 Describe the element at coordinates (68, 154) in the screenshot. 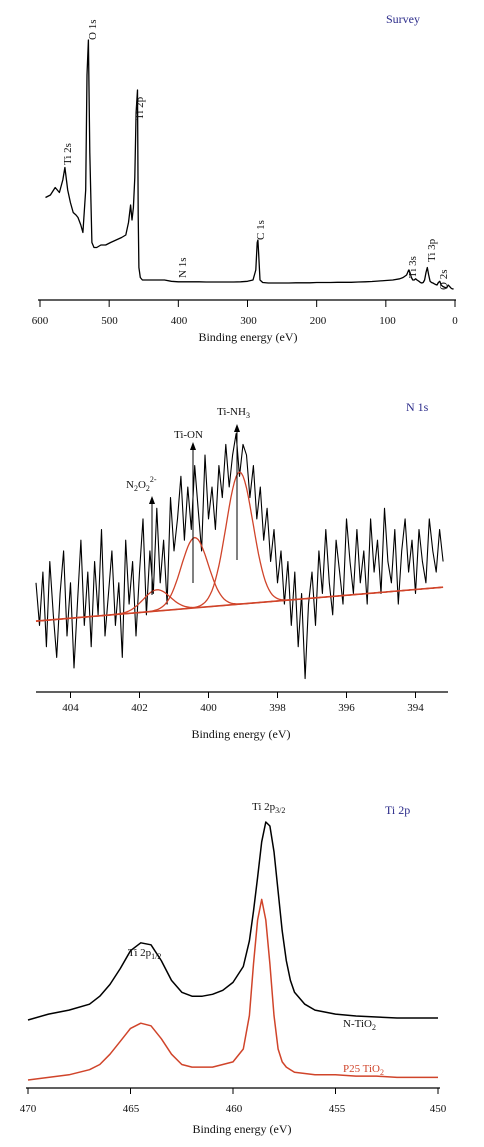

I see `peak-label-ti2s: Ti 2s` at that location.